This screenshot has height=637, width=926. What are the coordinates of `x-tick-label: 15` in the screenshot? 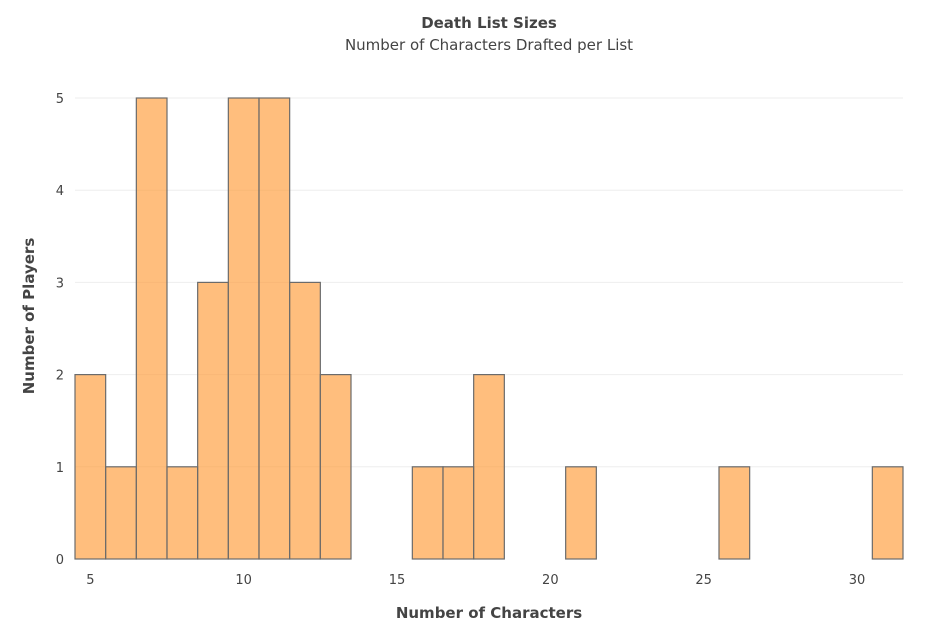 It's located at (397, 580).